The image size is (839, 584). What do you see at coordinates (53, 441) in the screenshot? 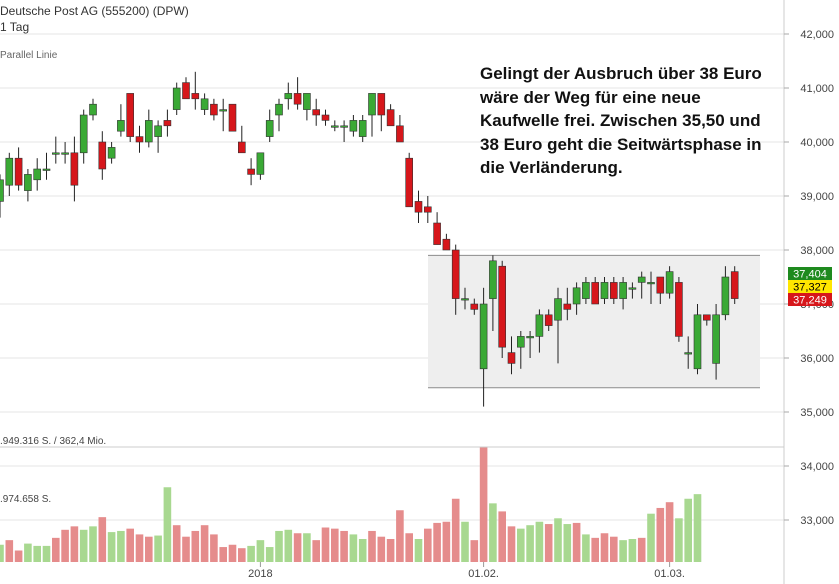
I see `volume-label-top: .949.316 S. / 362,4 Mio.` at bounding box center [53, 441].